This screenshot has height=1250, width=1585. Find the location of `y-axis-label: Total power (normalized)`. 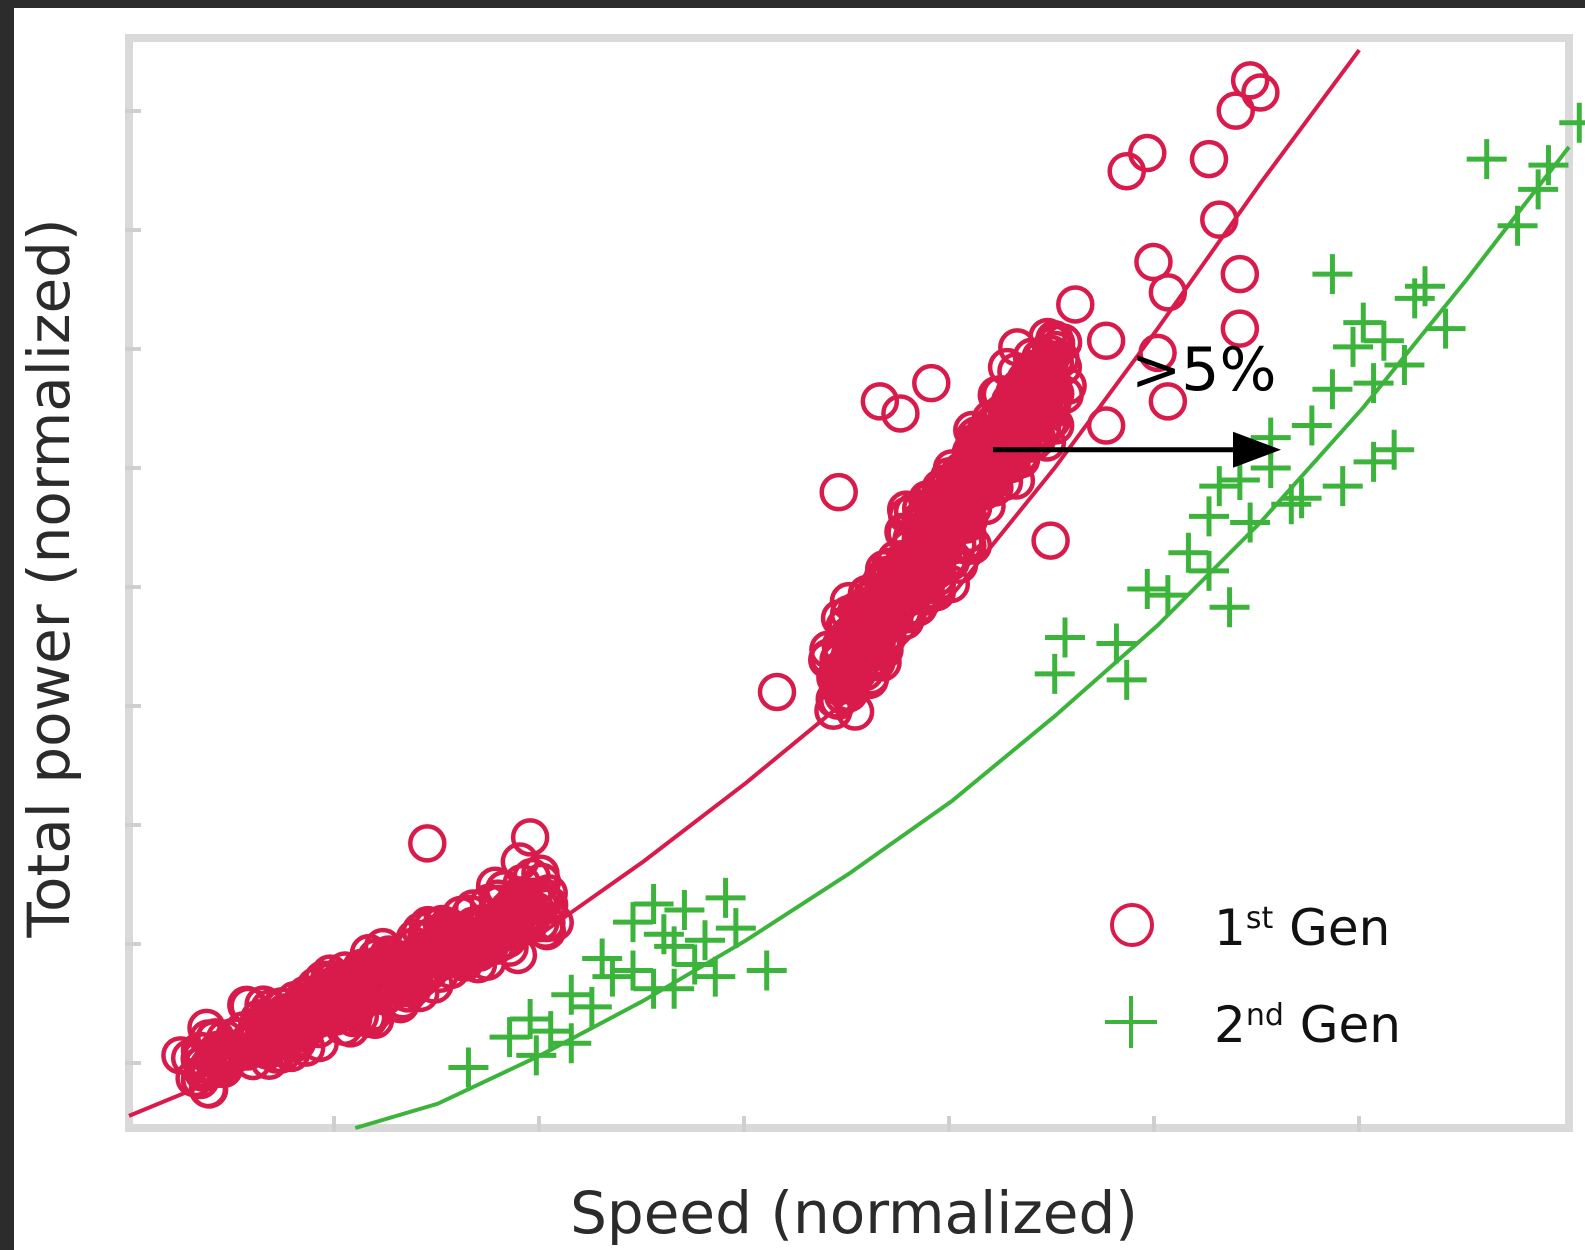

y-axis-label: Total power (normalized) is located at coordinates (49, 578).